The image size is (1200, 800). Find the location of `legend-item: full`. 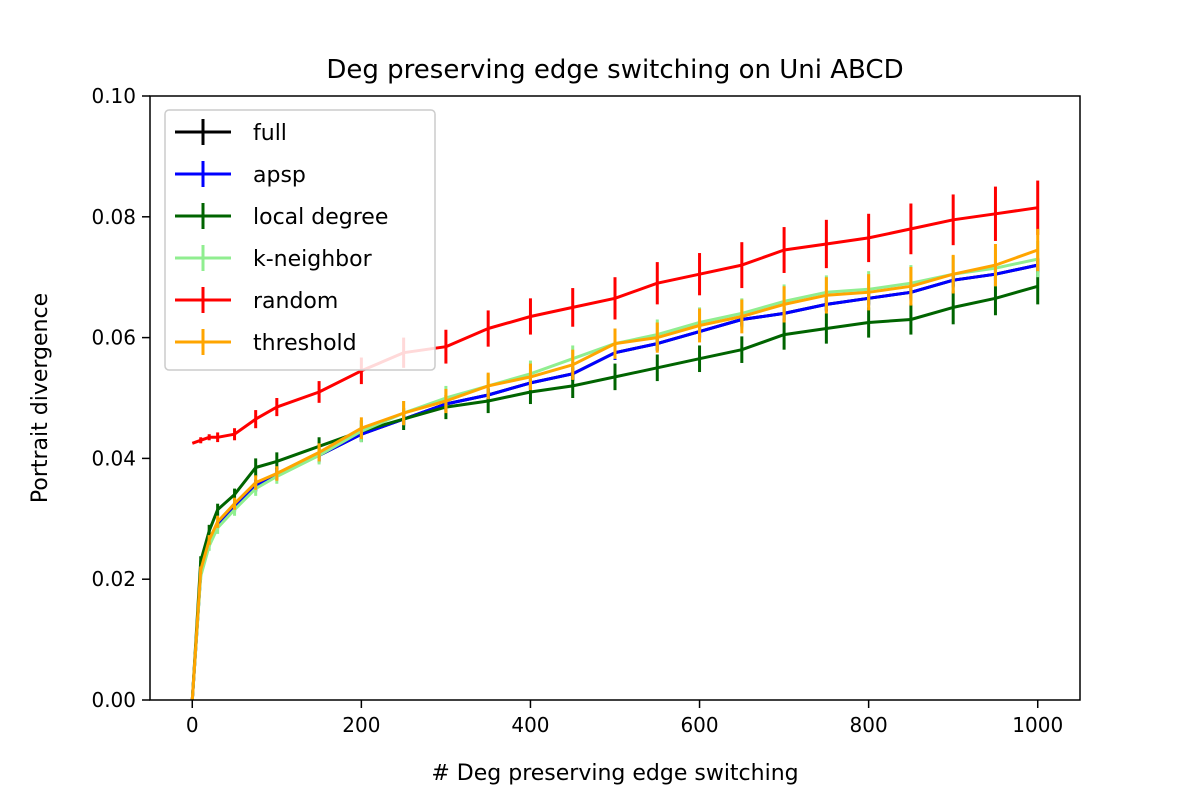

legend-item: full is located at coordinates (231, 132).